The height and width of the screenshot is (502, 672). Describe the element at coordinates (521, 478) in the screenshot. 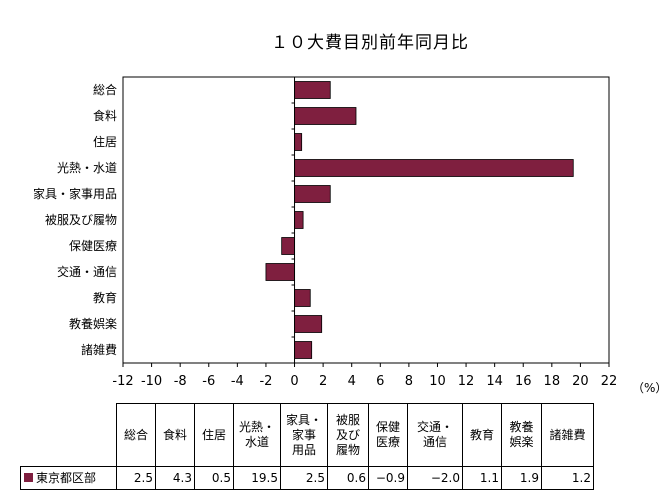

I see `table-cell: 1.9` at that location.